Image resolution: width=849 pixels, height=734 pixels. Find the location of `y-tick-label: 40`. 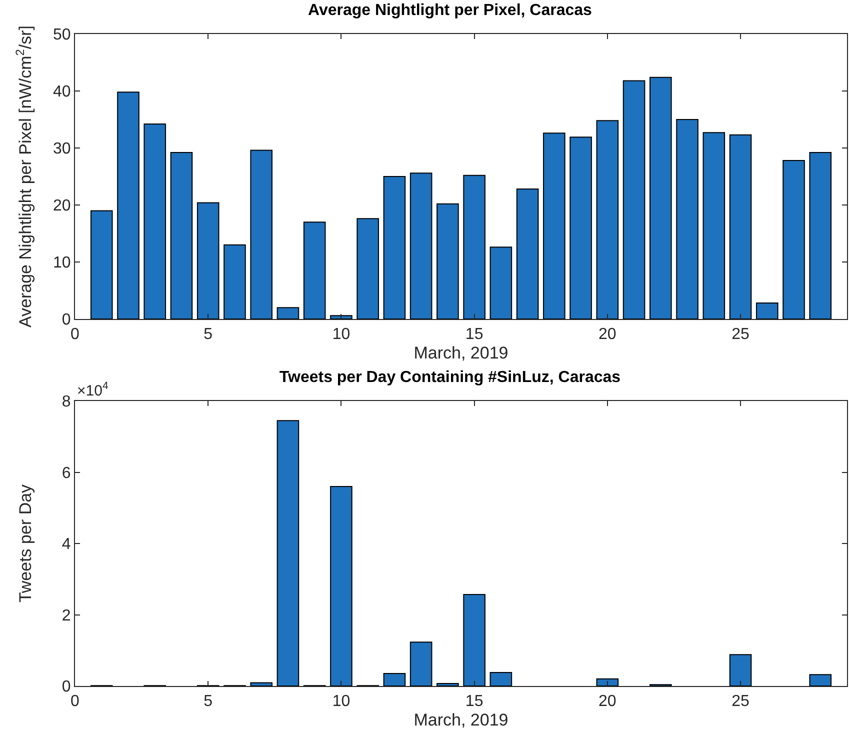

y-tick-label: 40 is located at coordinates (62, 92).